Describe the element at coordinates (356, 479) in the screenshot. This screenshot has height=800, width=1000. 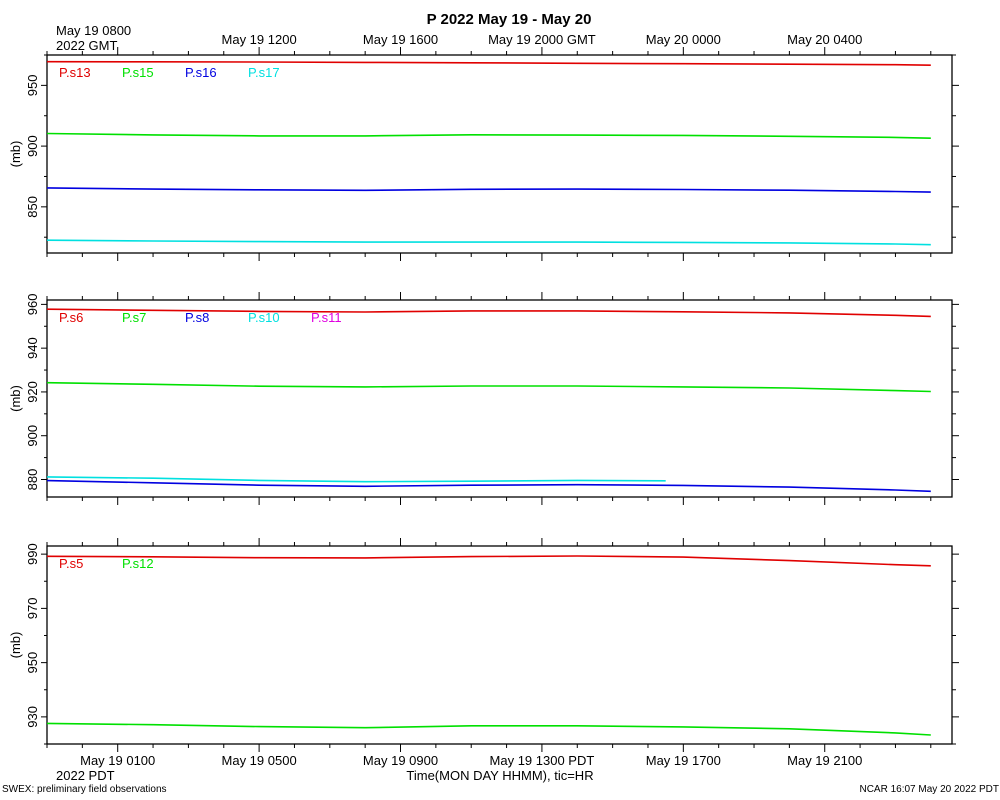
I see `series-line-P.s10` at that location.